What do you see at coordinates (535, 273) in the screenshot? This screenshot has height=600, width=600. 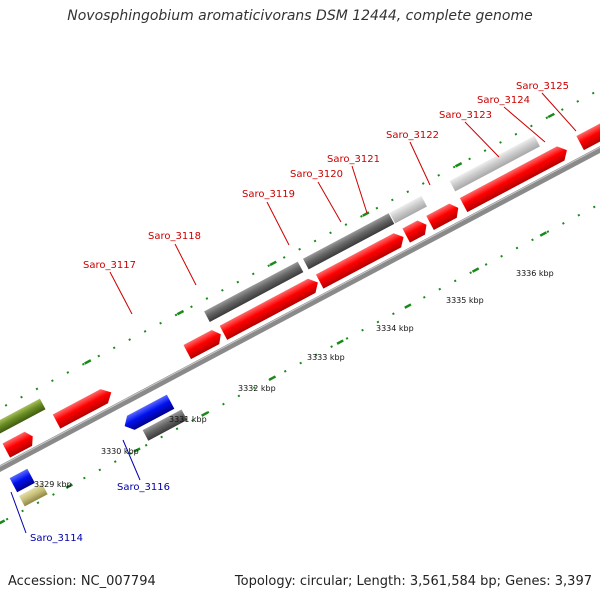 I see `scale-label: 3336 kbp` at bounding box center [535, 273].